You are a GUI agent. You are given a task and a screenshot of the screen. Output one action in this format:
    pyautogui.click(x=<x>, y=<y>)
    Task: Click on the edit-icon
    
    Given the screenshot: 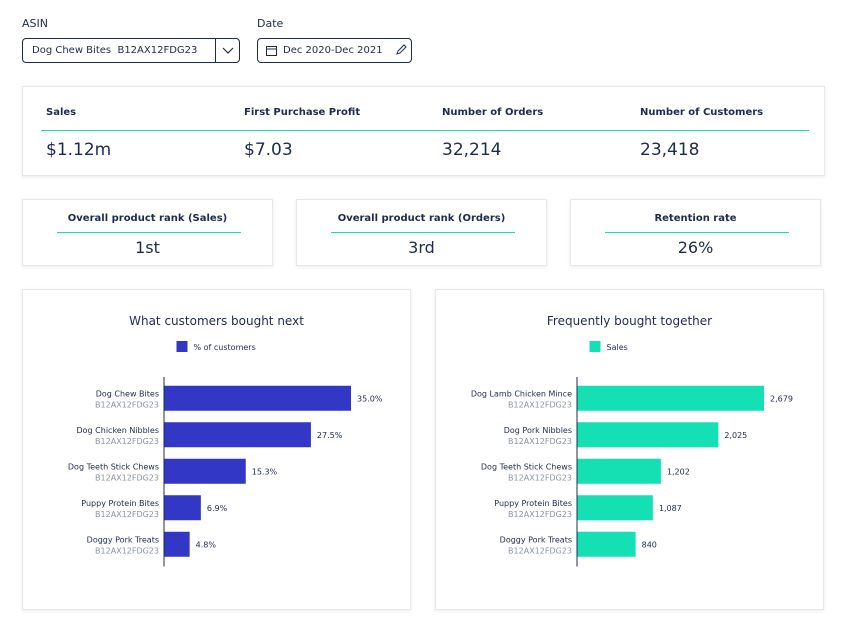 What is the action you would take?
    pyautogui.click(x=401, y=49)
    